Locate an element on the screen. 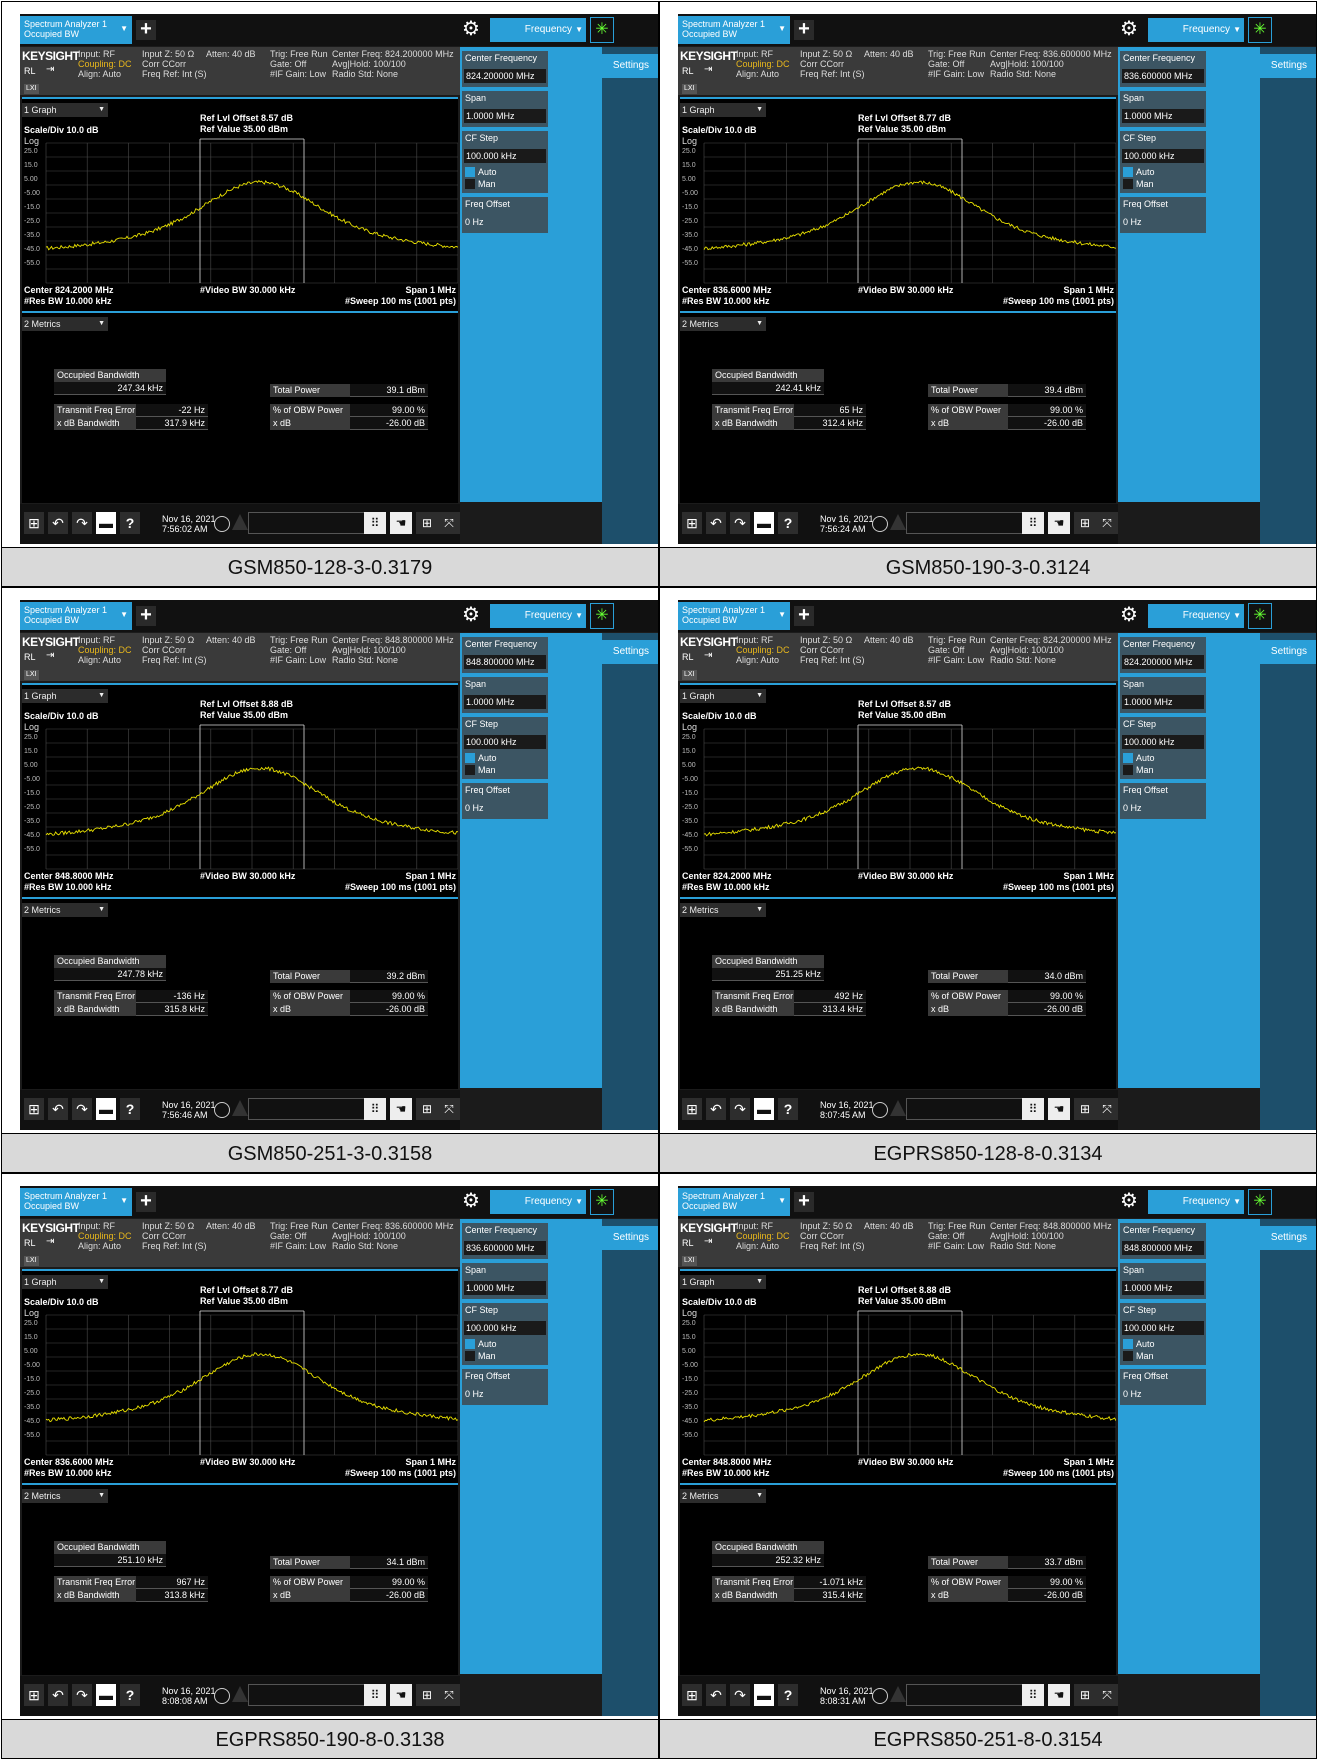 The width and height of the screenshot is (1319, 1759). center-frequency-field: 848.800000 MHz is located at coordinates (505, 662).